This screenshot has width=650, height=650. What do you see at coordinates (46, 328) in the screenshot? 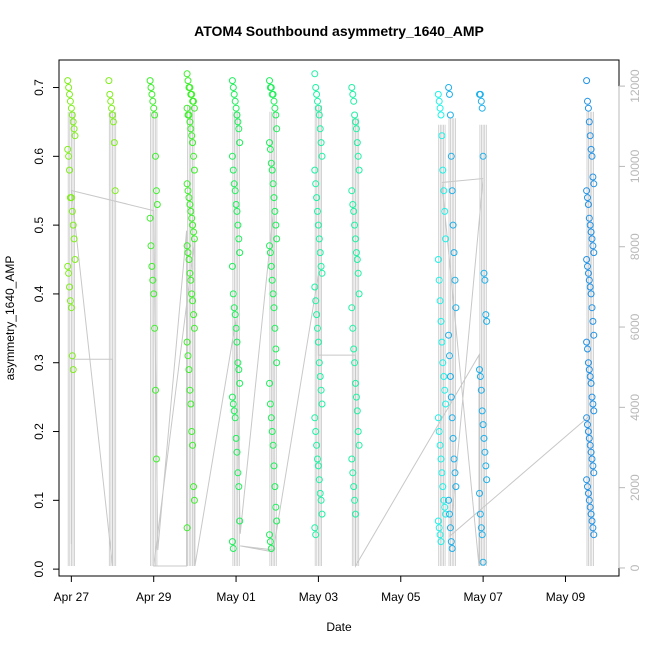
I see `y-axis: 0.0 0.1 0.2 0.3 0.4 0.5 0.6 0.7` at bounding box center [46, 328].